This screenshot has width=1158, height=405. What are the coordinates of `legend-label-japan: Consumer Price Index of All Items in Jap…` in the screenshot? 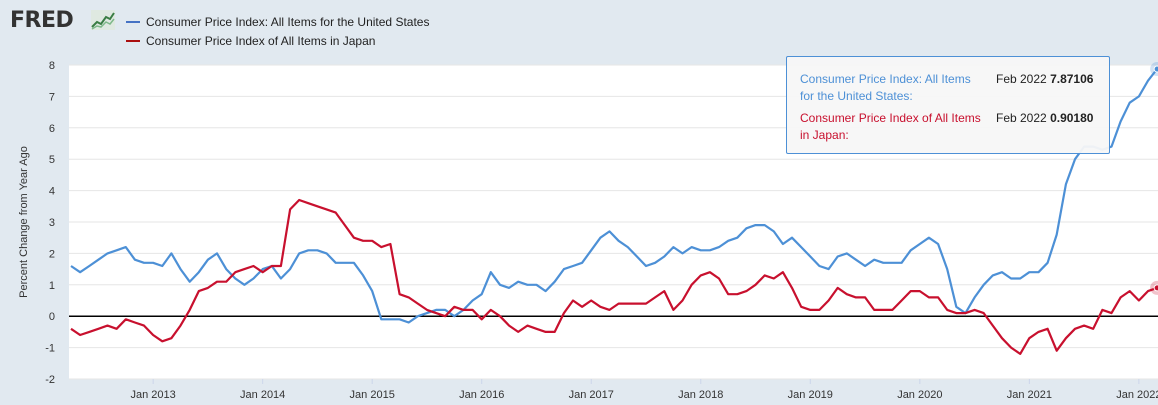 It's located at (261, 41).